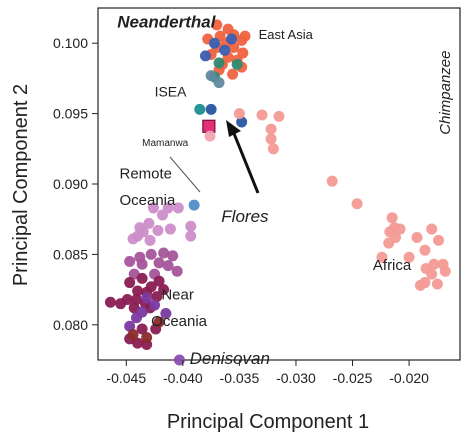  I want to click on y-axis-title: Principal Component 2, so click(21, 185).